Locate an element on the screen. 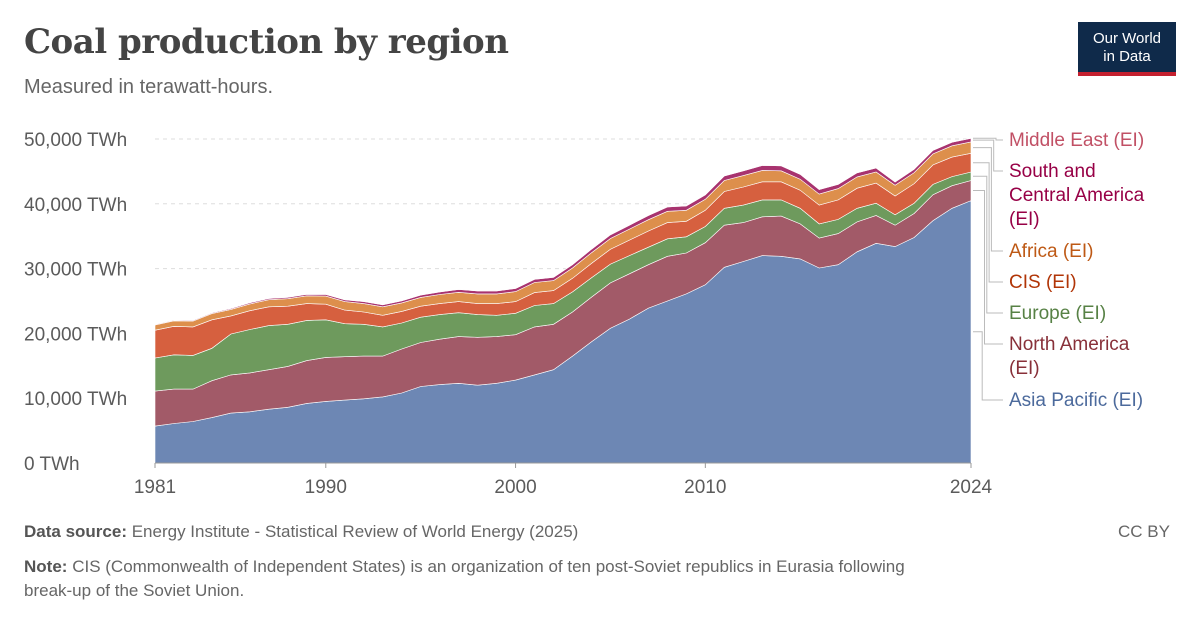 The height and width of the screenshot is (627, 1200). chart-title: Coal production by region is located at coordinates (266, 42).